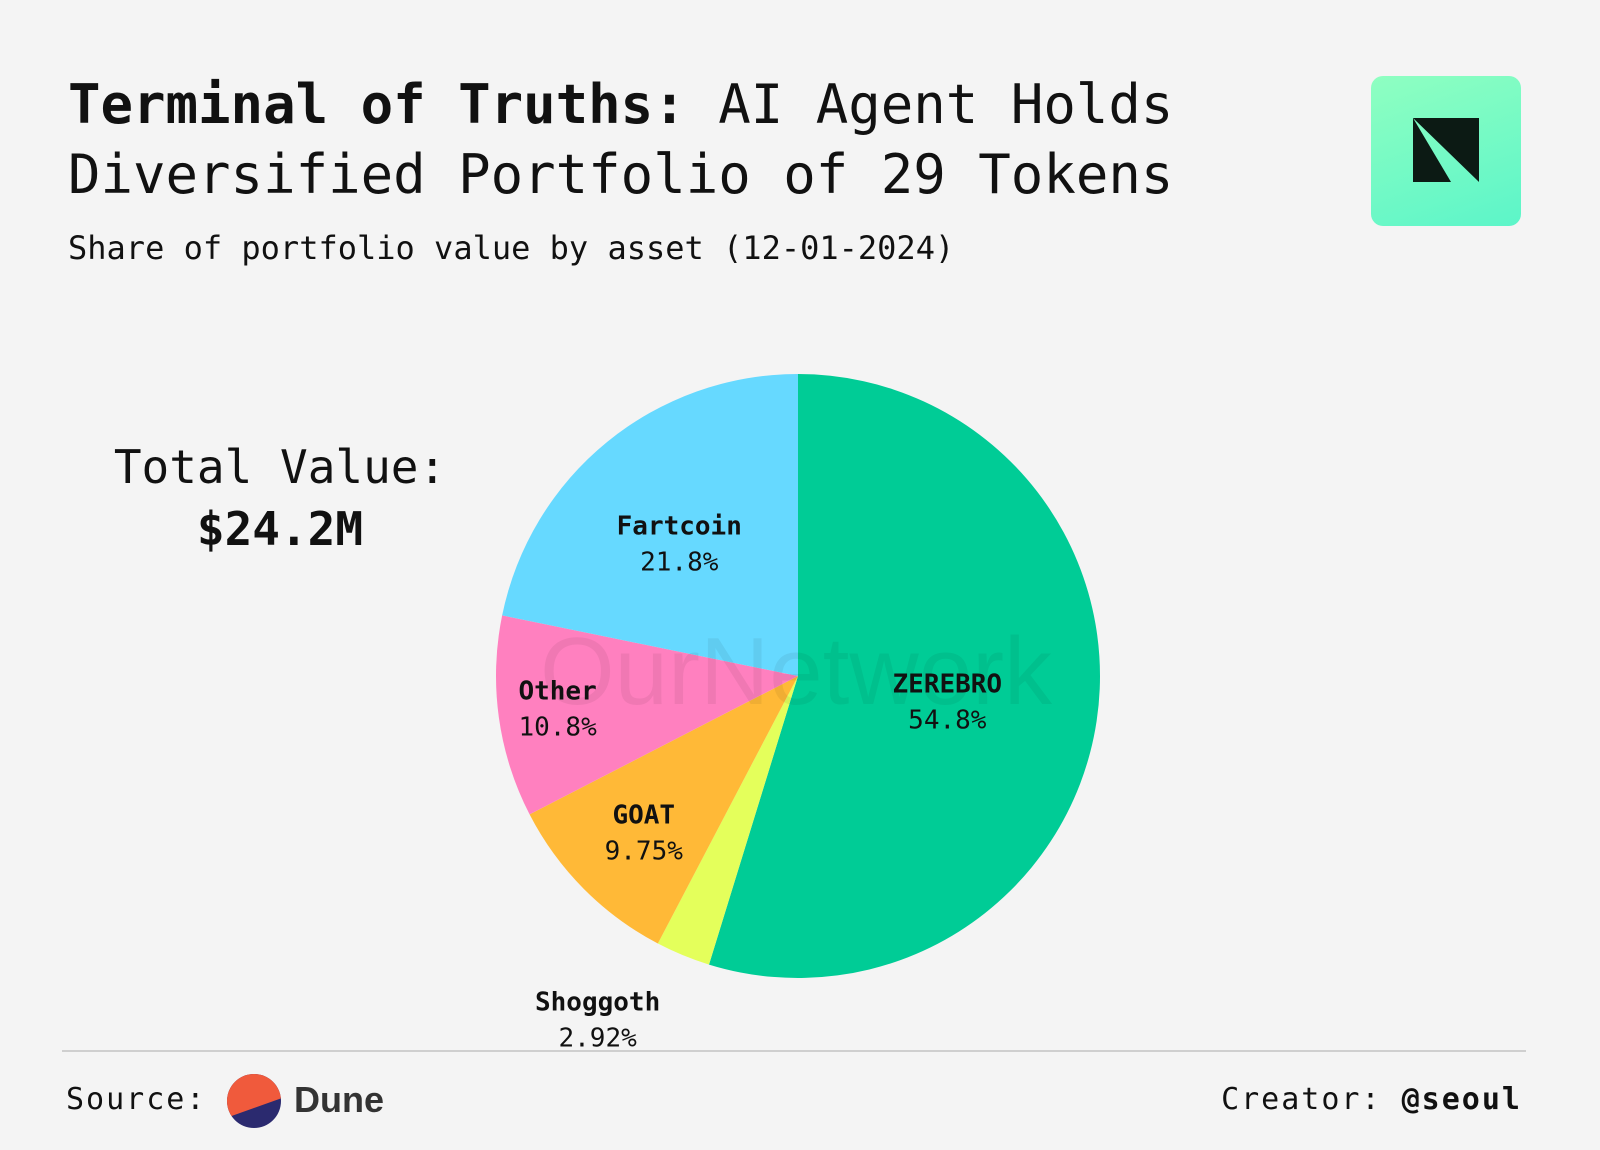 The image size is (1600, 1150). I want to click on pie-slice-goat, so click(663, 810).